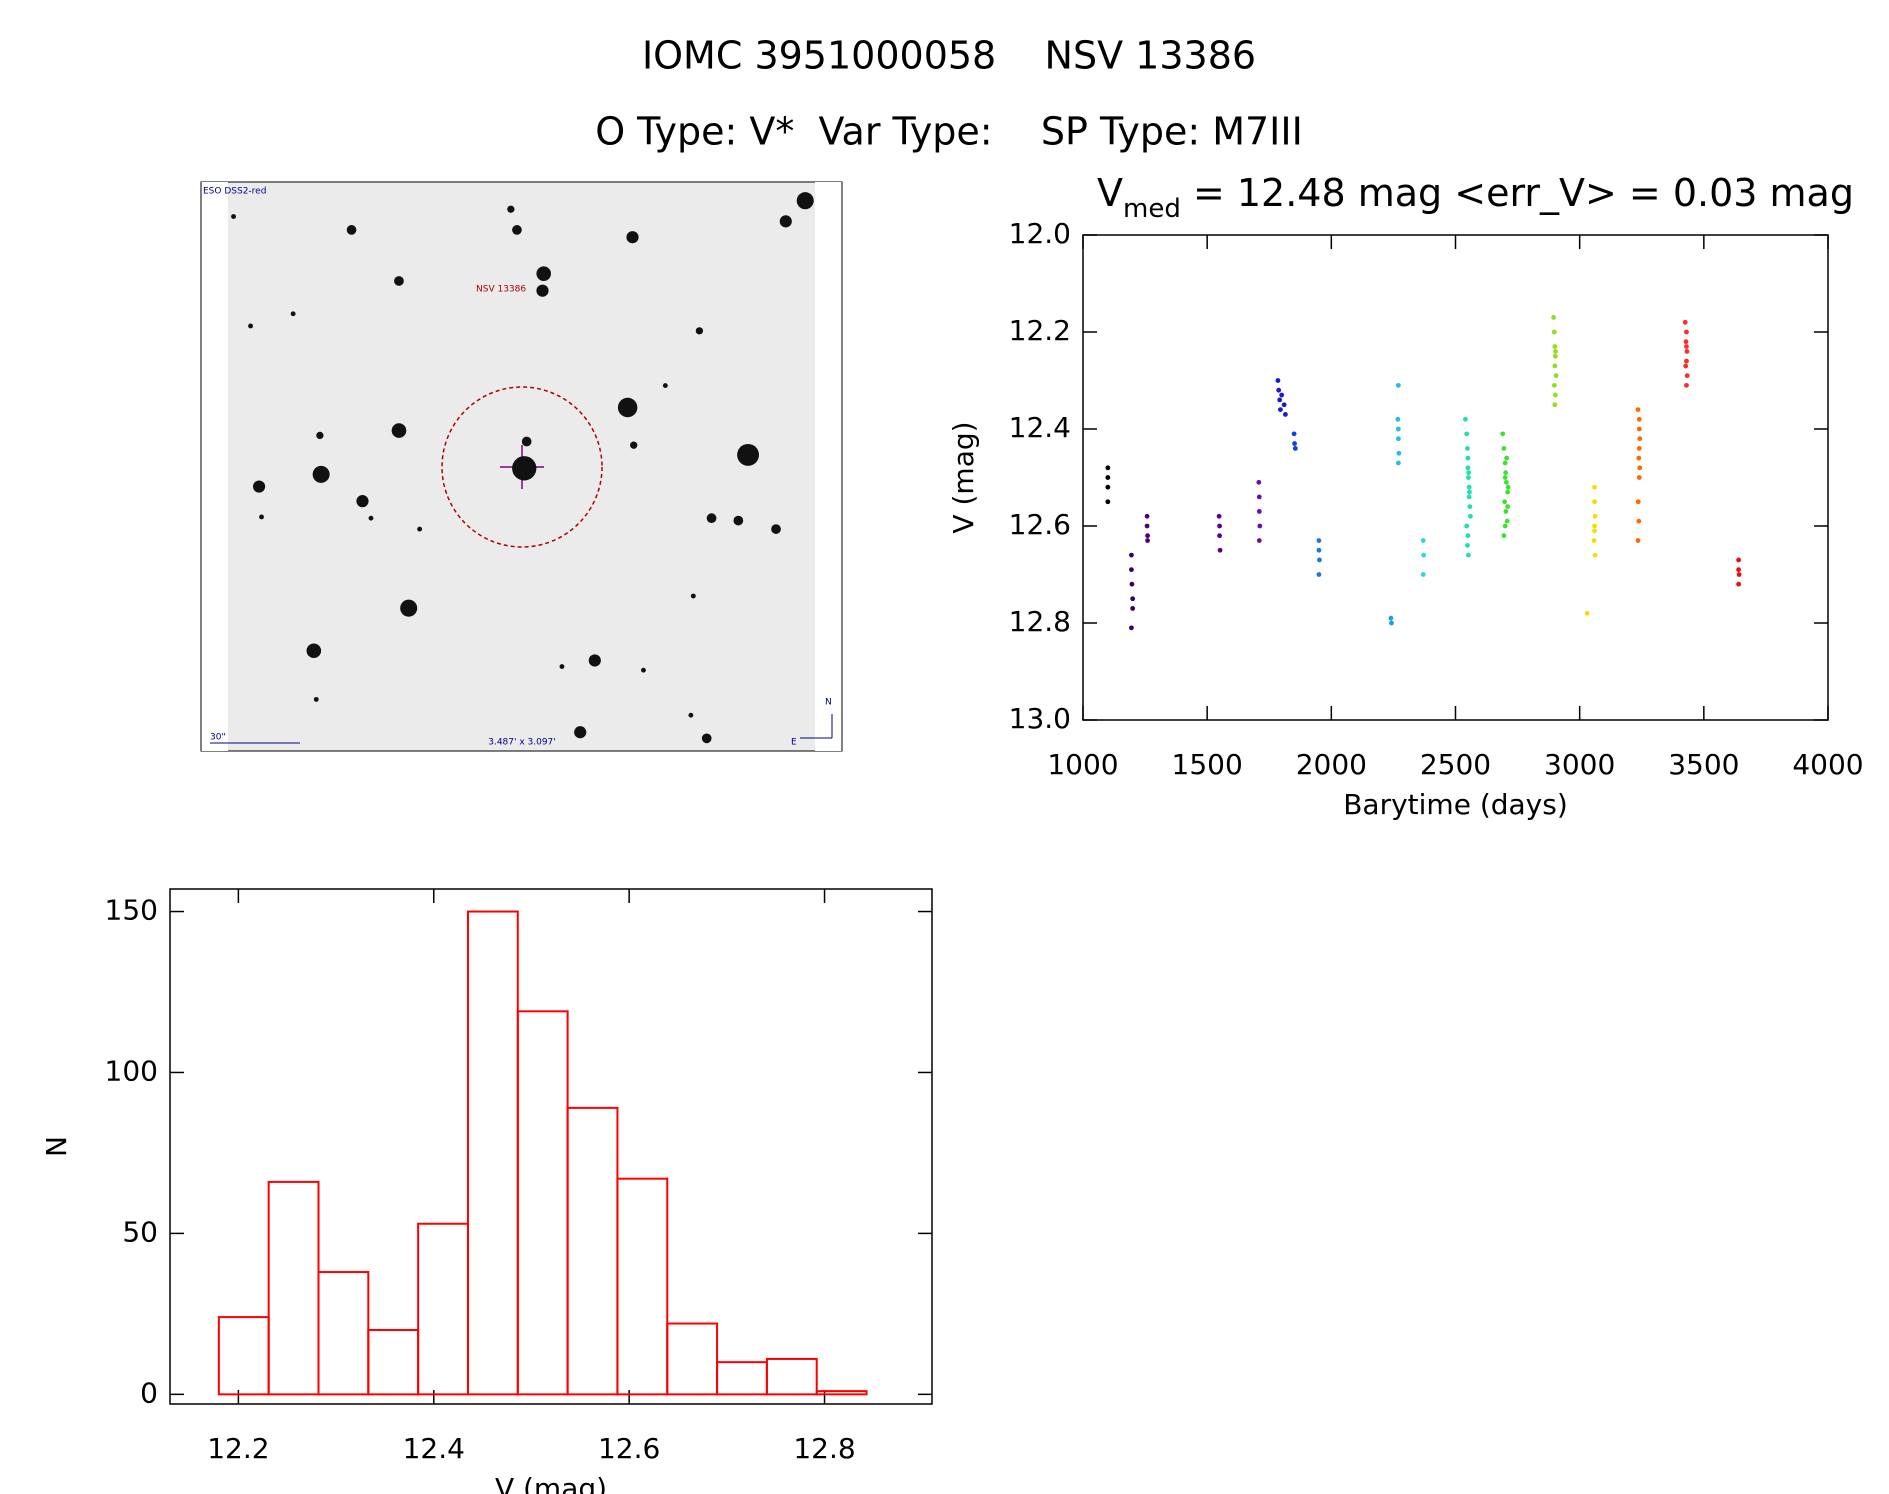 This screenshot has width=1889, height=1494. I want to click on title-part: = 12.48 mag <err_V> = 0.03 mag, so click(1517, 193).